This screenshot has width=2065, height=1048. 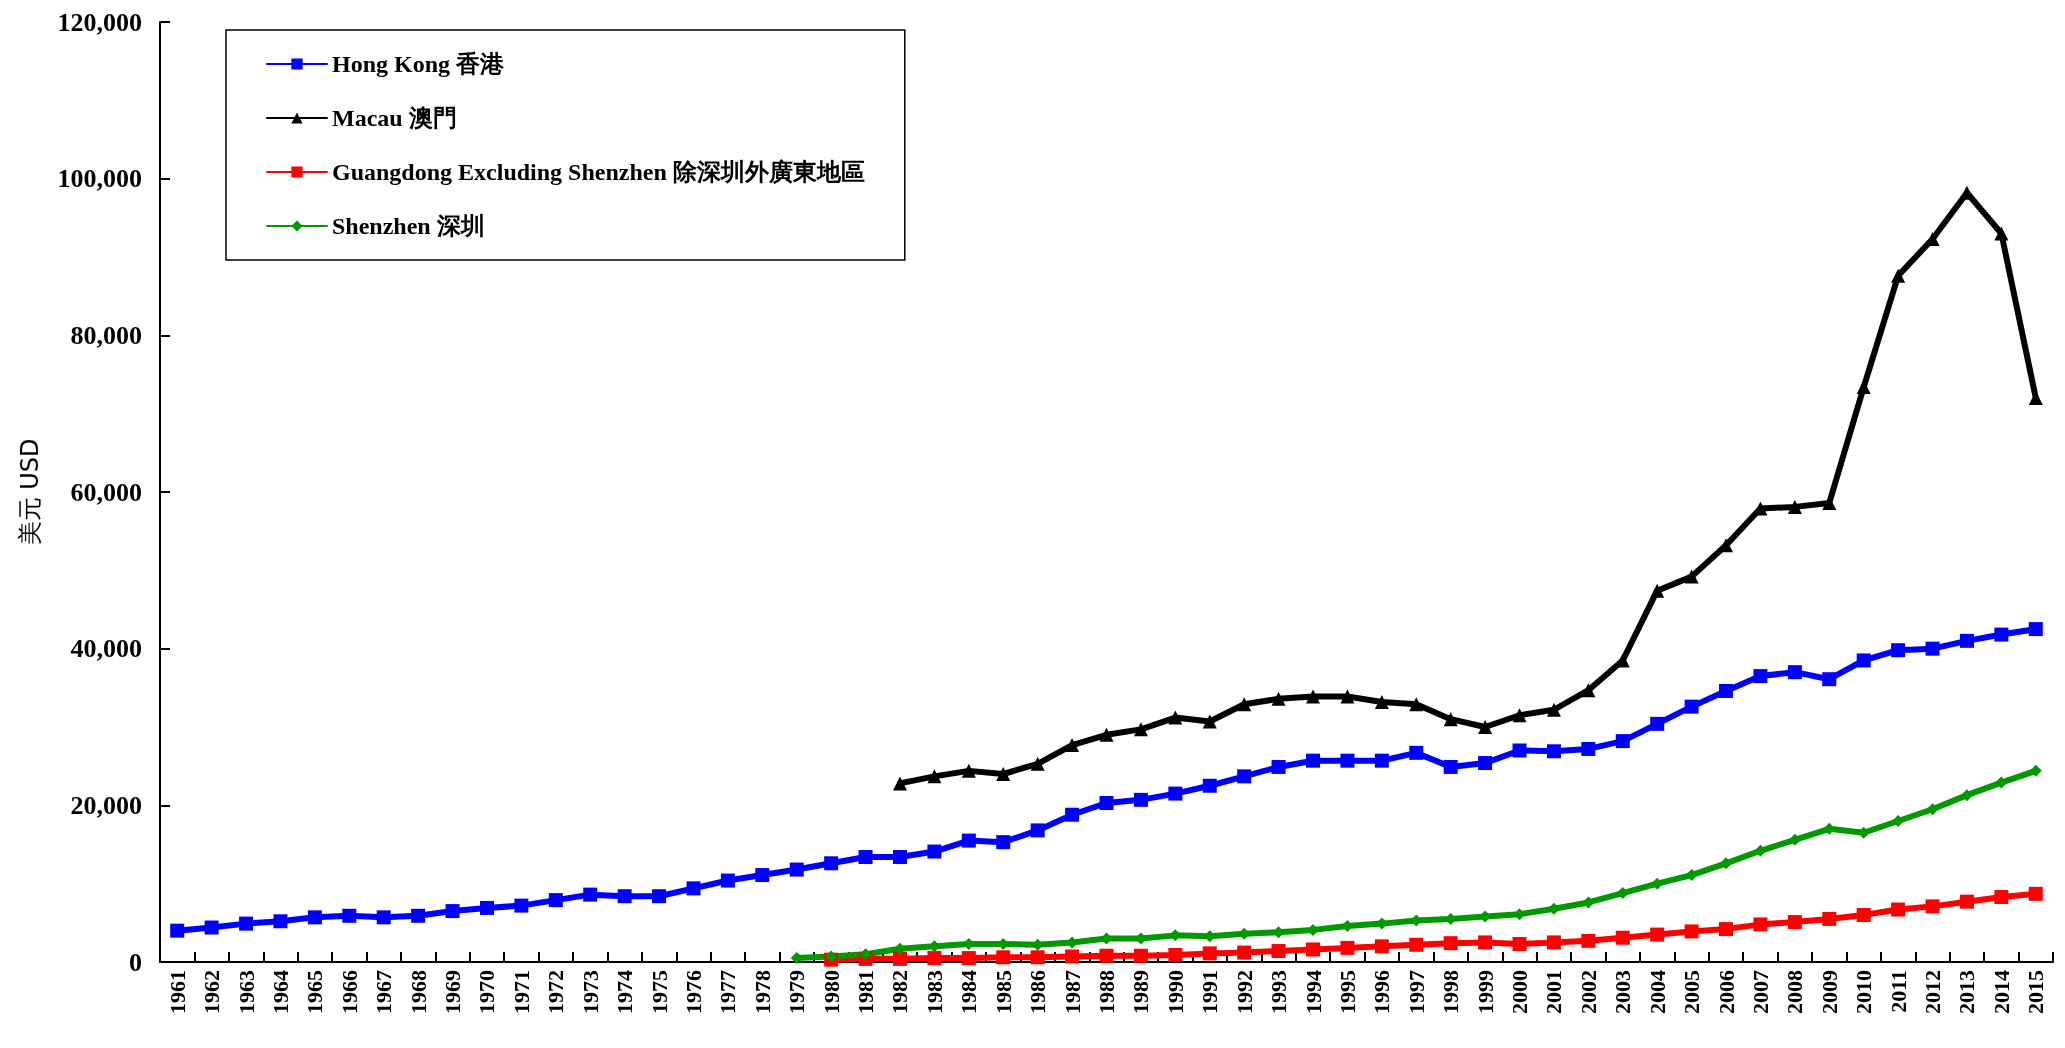 What do you see at coordinates (1485, 992) in the screenshot?
I see `x-tick-label: 1999` at bounding box center [1485, 992].